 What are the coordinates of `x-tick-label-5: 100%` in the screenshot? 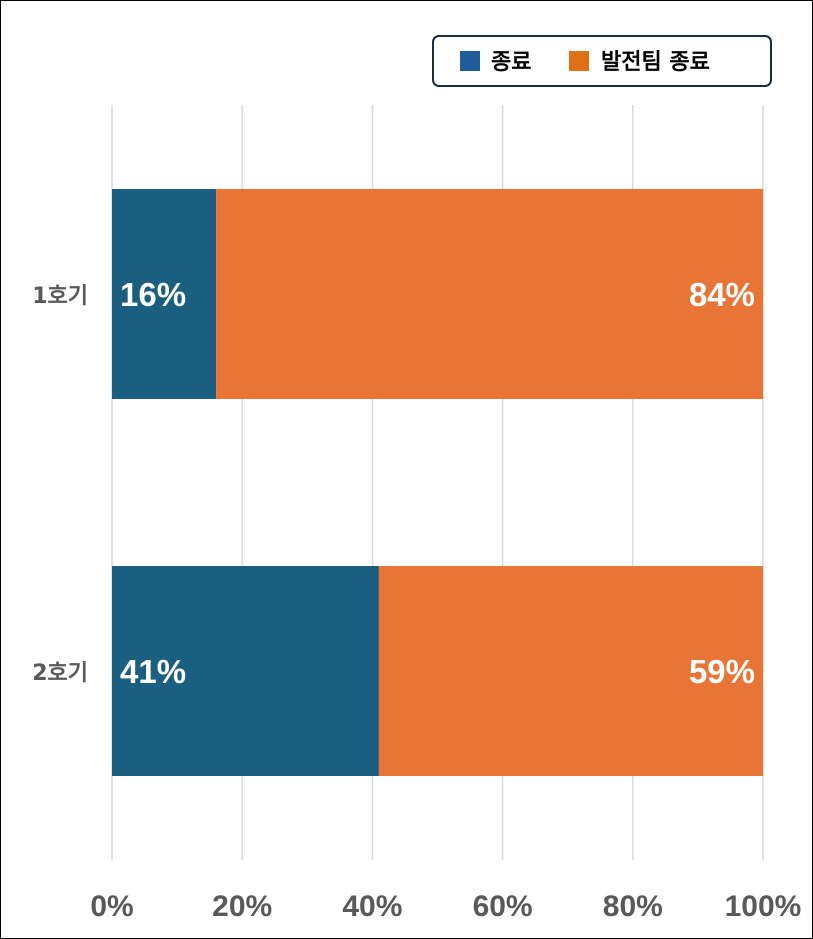 It's located at (763, 906).